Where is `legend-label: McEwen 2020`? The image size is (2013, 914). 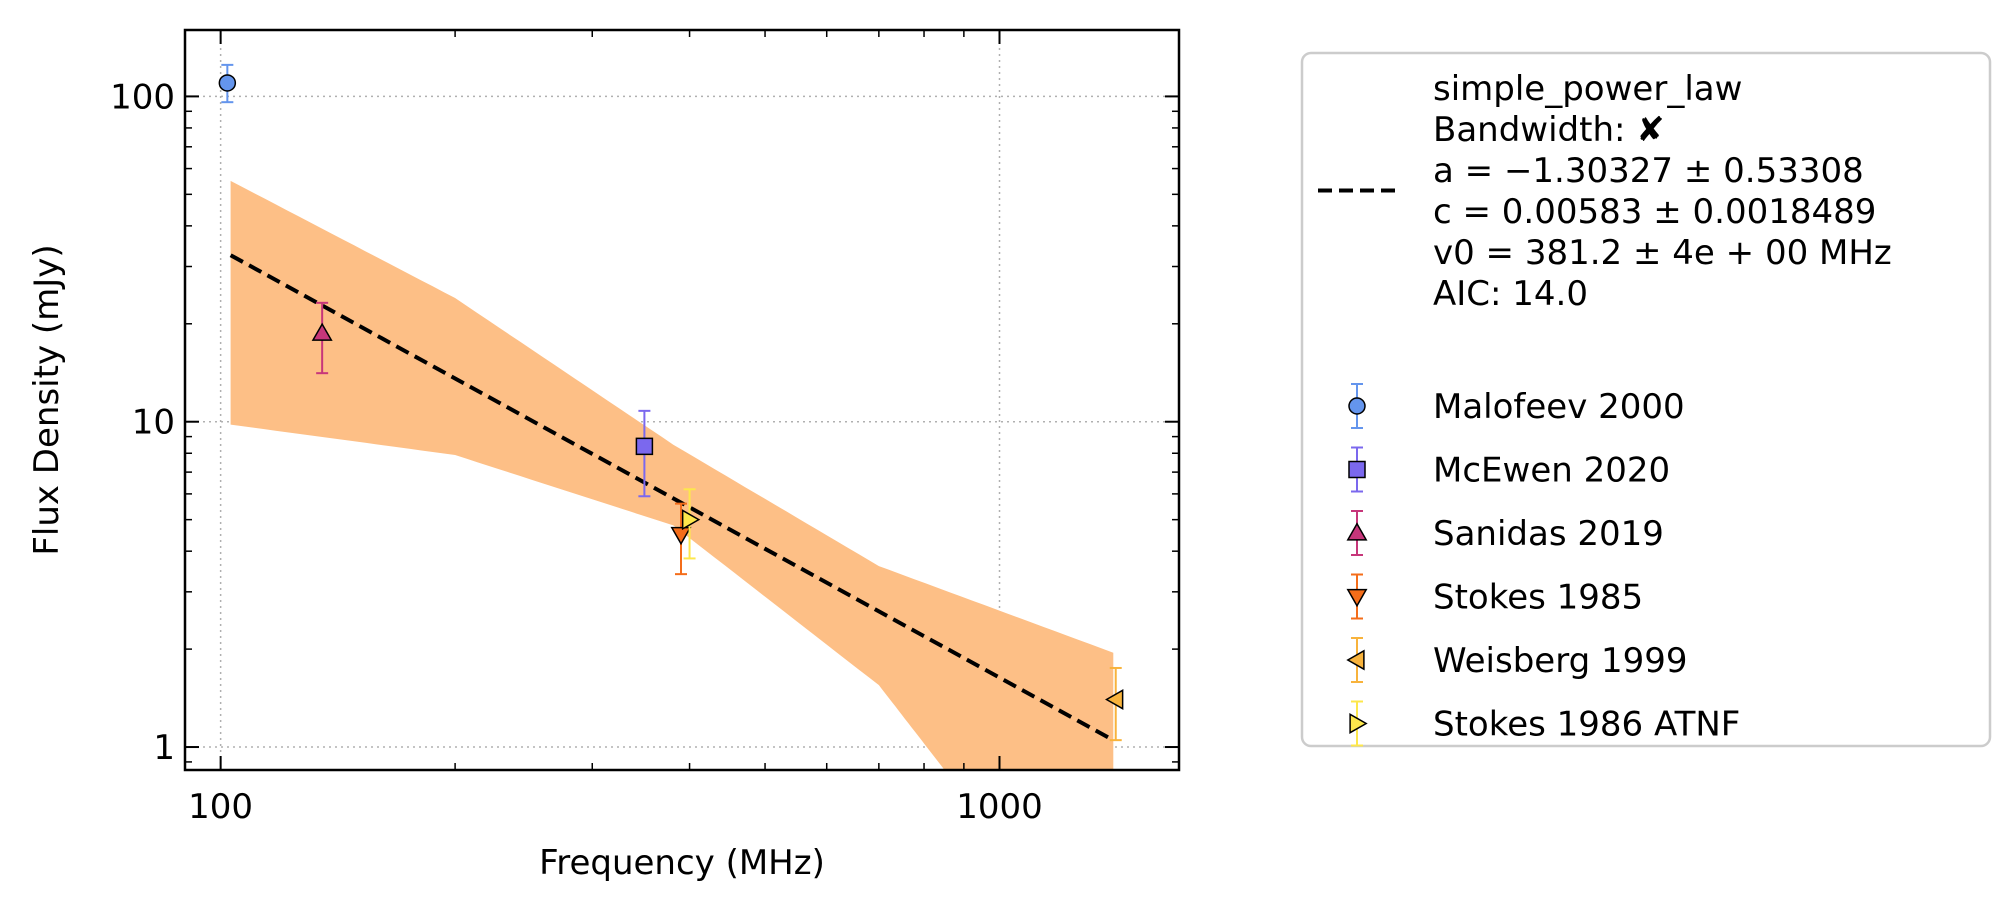
legend-label: McEwen 2020 is located at coordinates (1551, 471).